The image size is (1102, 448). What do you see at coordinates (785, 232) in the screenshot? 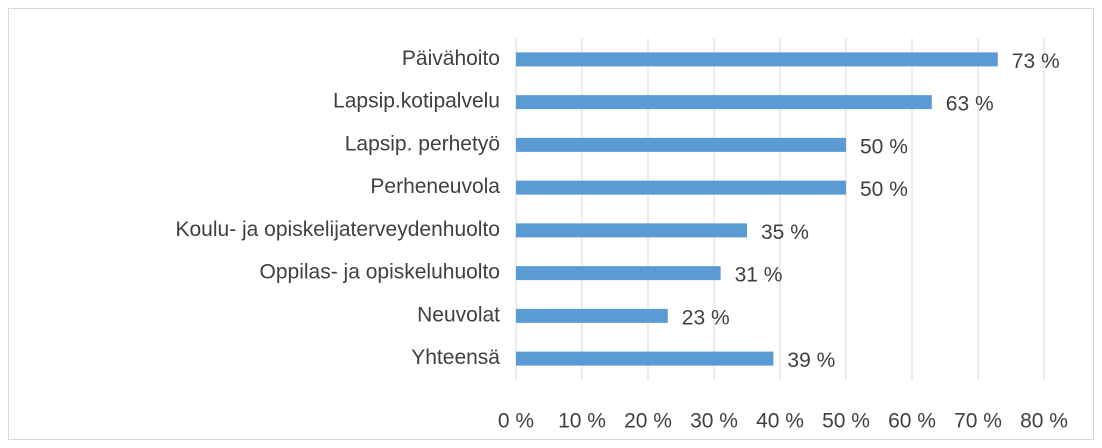
I see `data-label: 35 %` at bounding box center [785, 232].